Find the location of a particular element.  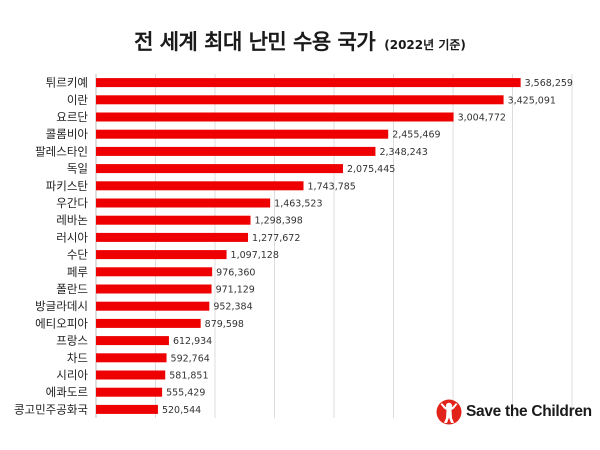

category-label: 차드 is located at coordinates (77, 358).